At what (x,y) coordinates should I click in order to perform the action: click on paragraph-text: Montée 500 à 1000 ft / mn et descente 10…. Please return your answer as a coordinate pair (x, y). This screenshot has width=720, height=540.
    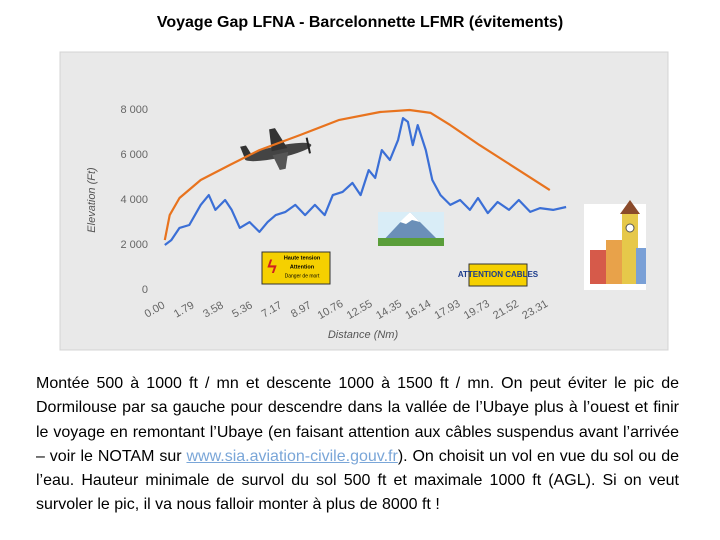
    Looking at the image, I should click on (357, 420).